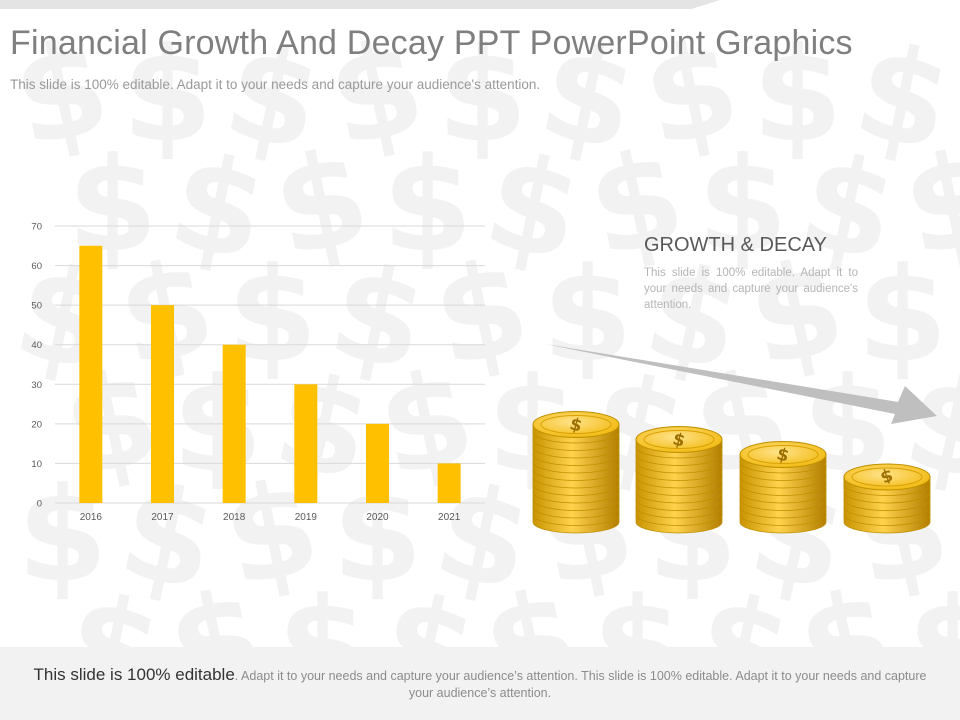  What do you see at coordinates (377, 517) in the screenshot?
I see `x-tick-label: 2020` at bounding box center [377, 517].